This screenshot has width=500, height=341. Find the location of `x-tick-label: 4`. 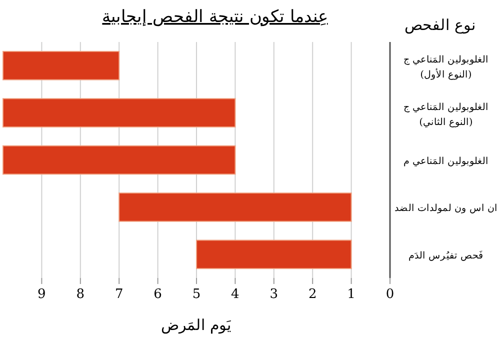

x-tick-label: 4 is located at coordinates (235, 294).